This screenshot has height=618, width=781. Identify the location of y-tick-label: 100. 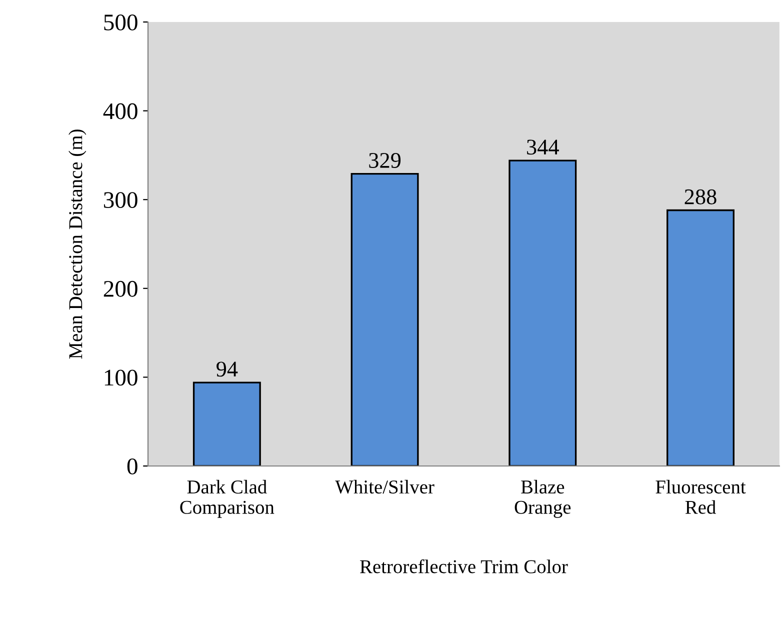
(121, 378).